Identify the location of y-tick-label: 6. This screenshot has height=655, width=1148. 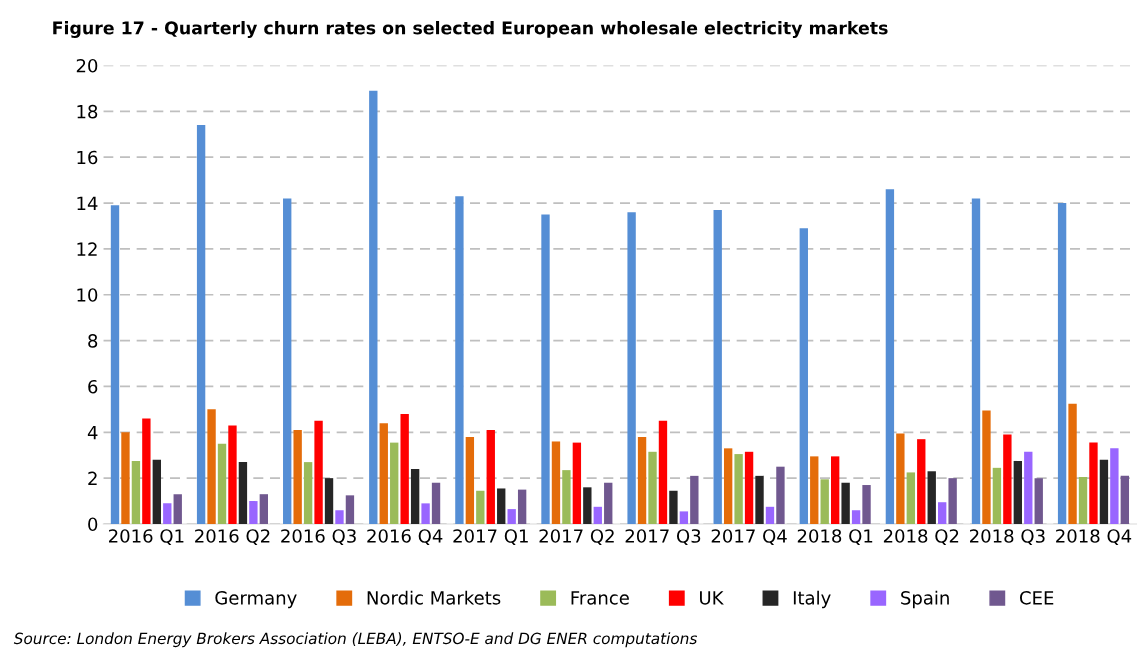
(93, 386).